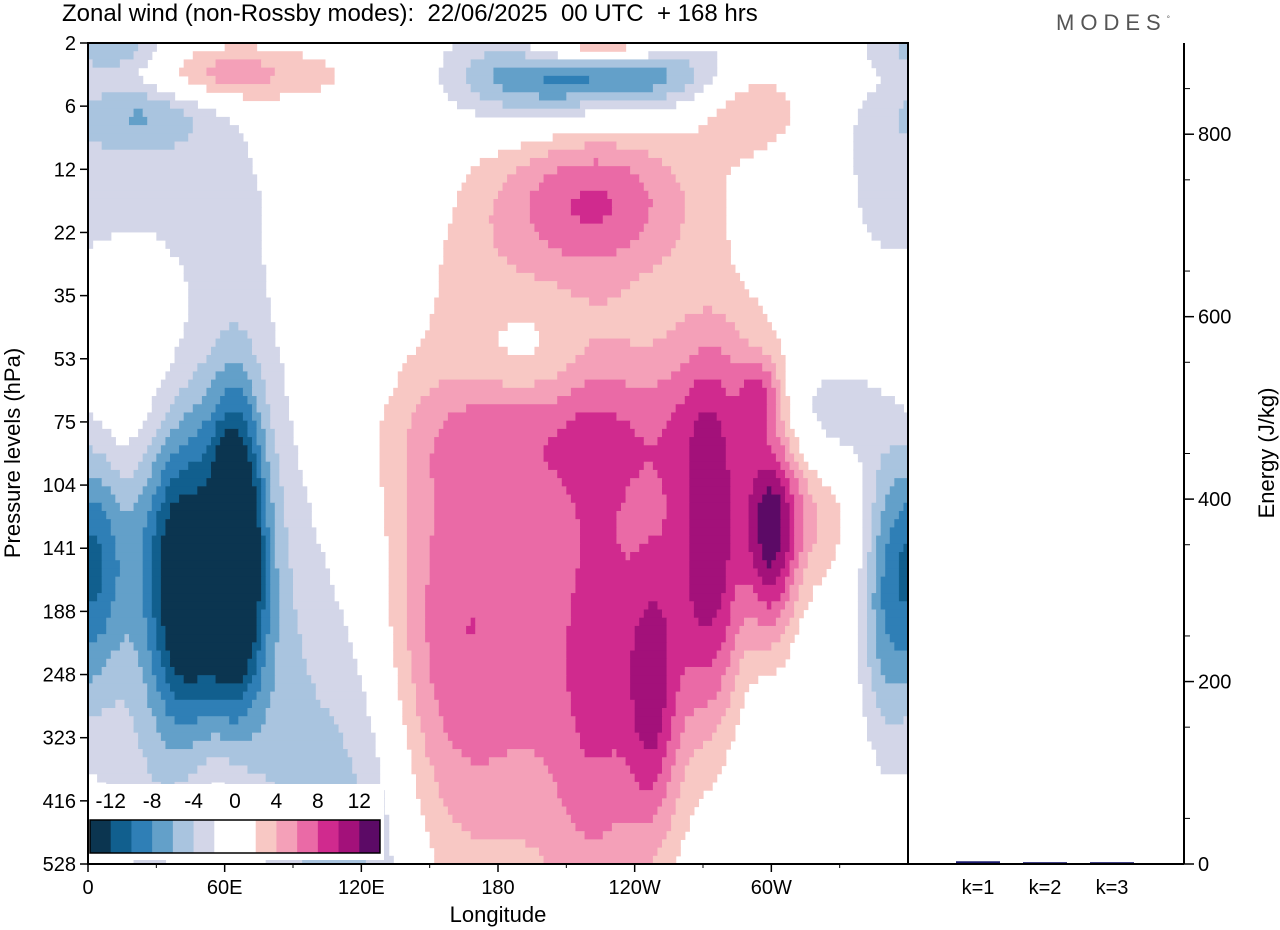 The height and width of the screenshot is (930, 1280). I want to click on y-tick-label: 188, so click(59, 612).